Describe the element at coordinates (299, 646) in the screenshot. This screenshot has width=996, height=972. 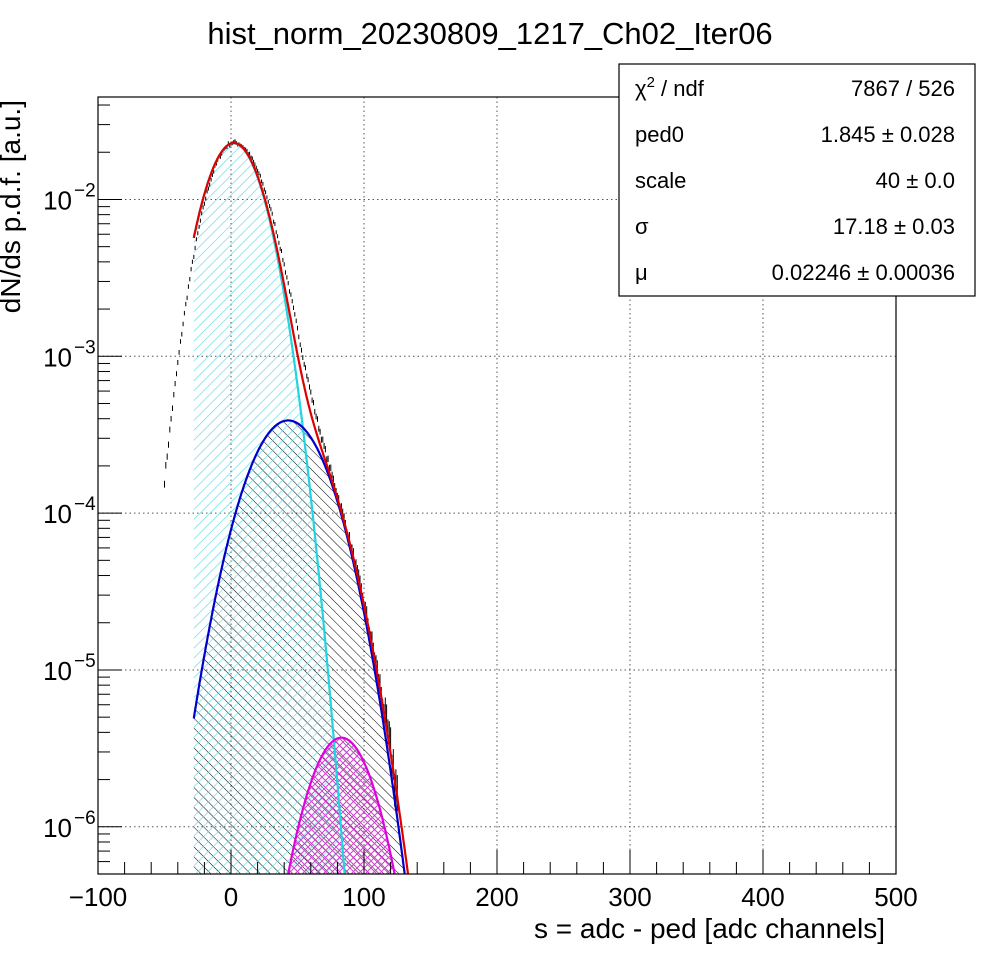
I see `one-pe-curve` at that location.